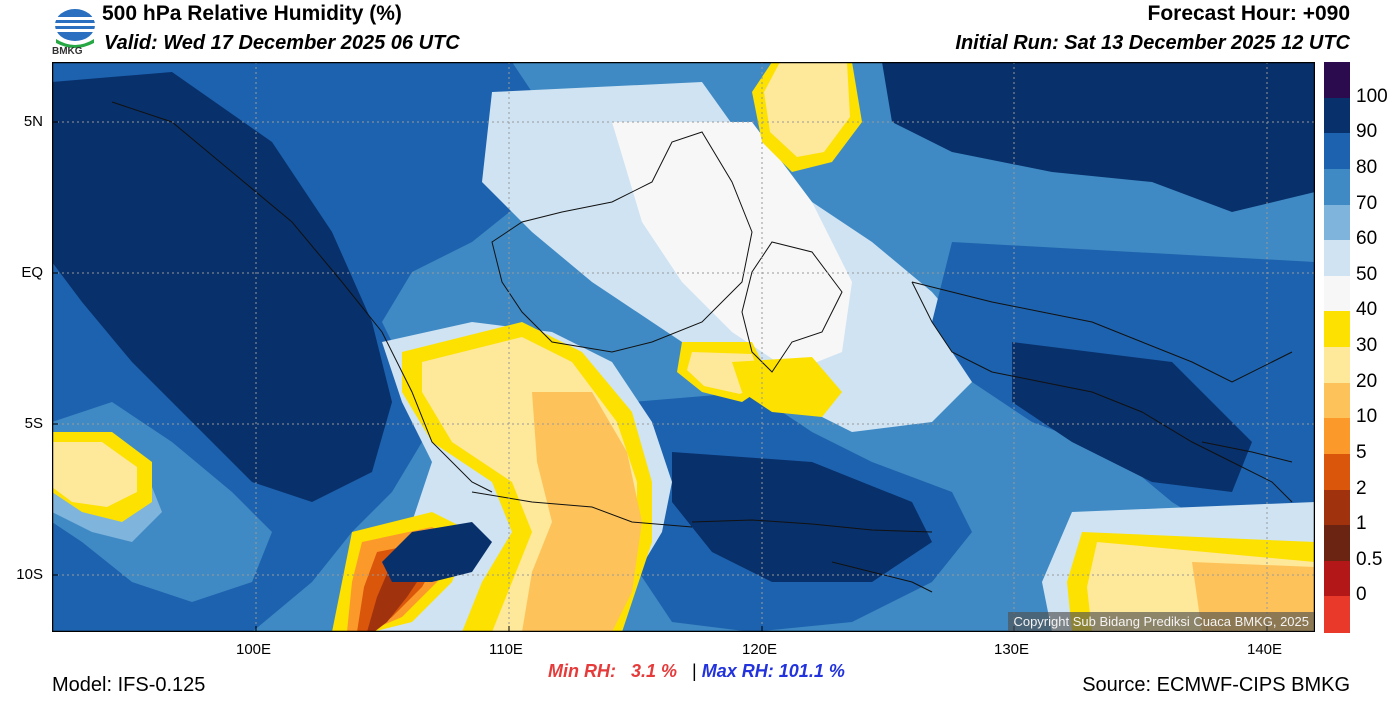 Image resolution: width=1400 pixels, height=709 pixels. What do you see at coordinates (1367, 167) in the screenshot?
I see `colorbar-label: 80` at bounding box center [1367, 167].